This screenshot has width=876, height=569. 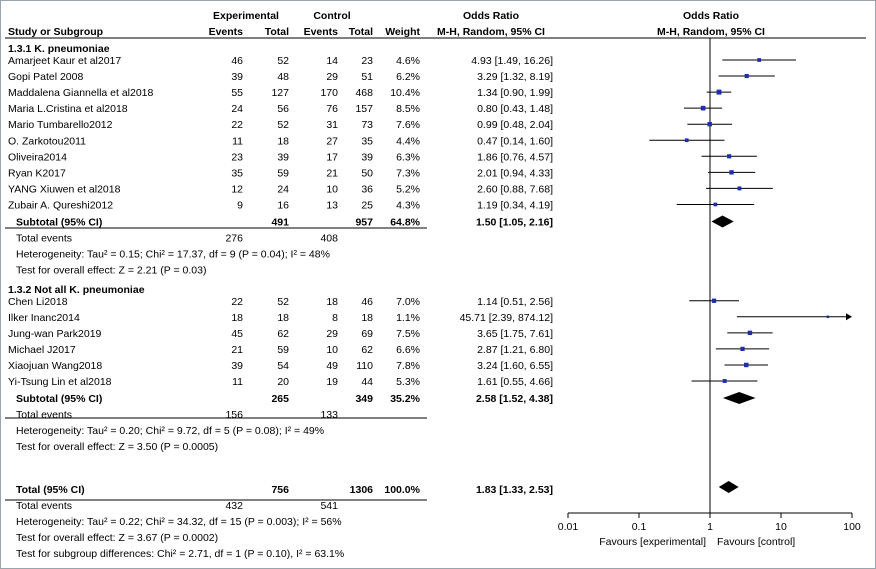 What do you see at coordinates (237, 93) in the screenshot?
I see `experimental-events: 55` at bounding box center [237, 93].